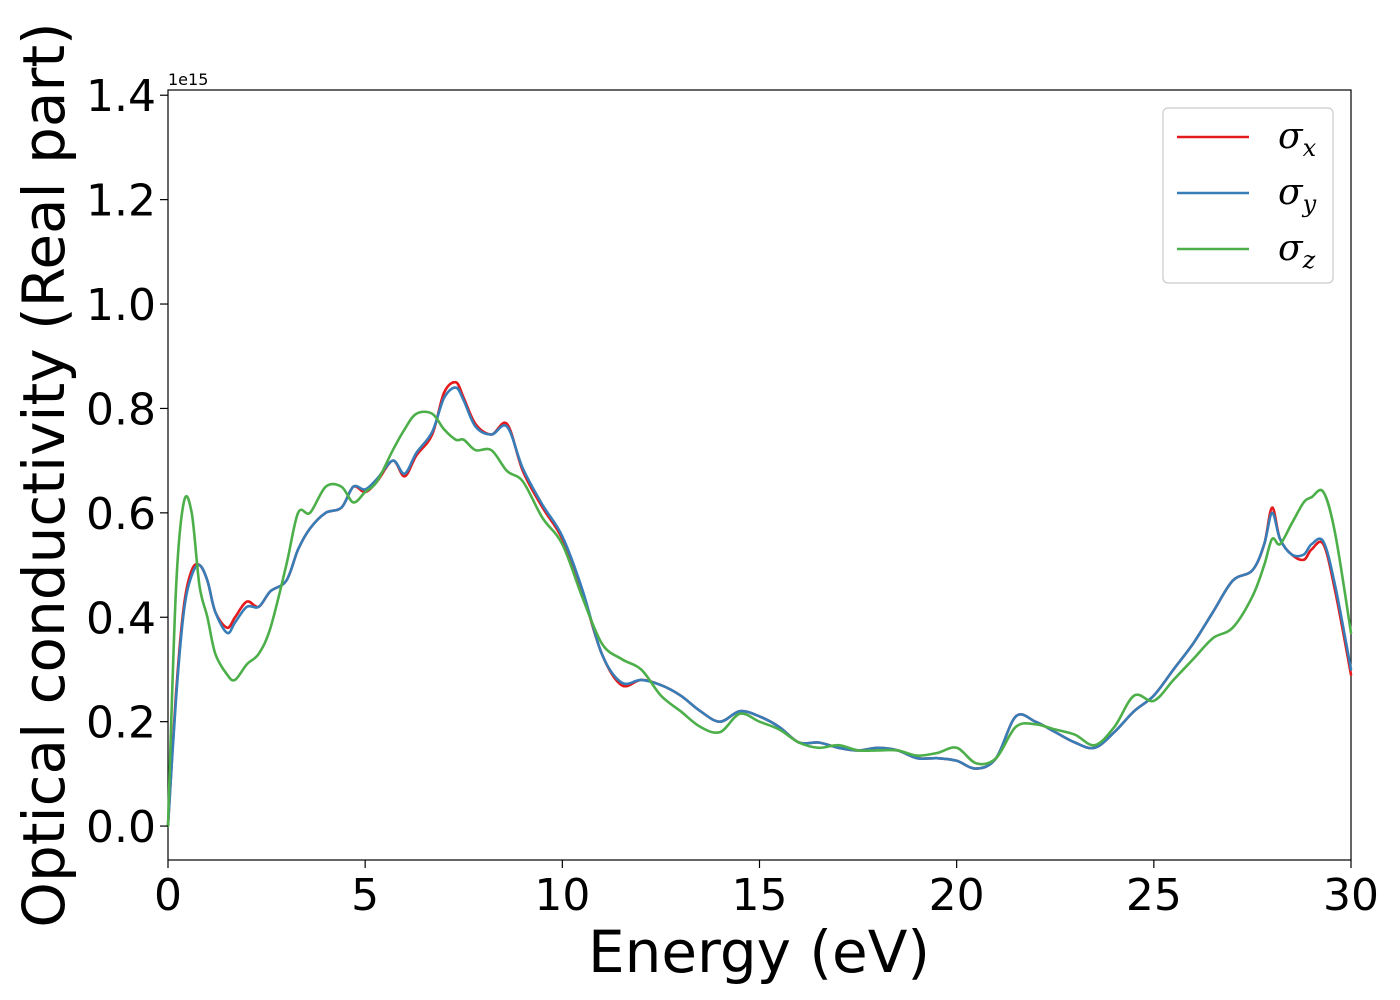 The image size is (1400, 1000). What do you see at coordinates (121, 618) in the screenshot?
I see `y-tick-label: 0.4` at bounding box center [121, 618].